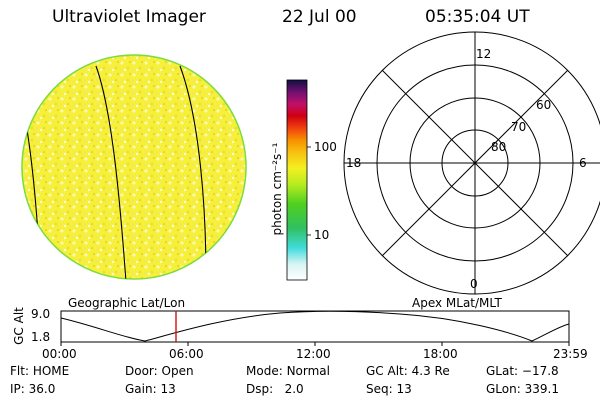 This screenshot has height=400, width=600. Describe the element at coordinates (570, 354) in the screenshot. I see `altitude-xtick-2359: 23:59` at that location.